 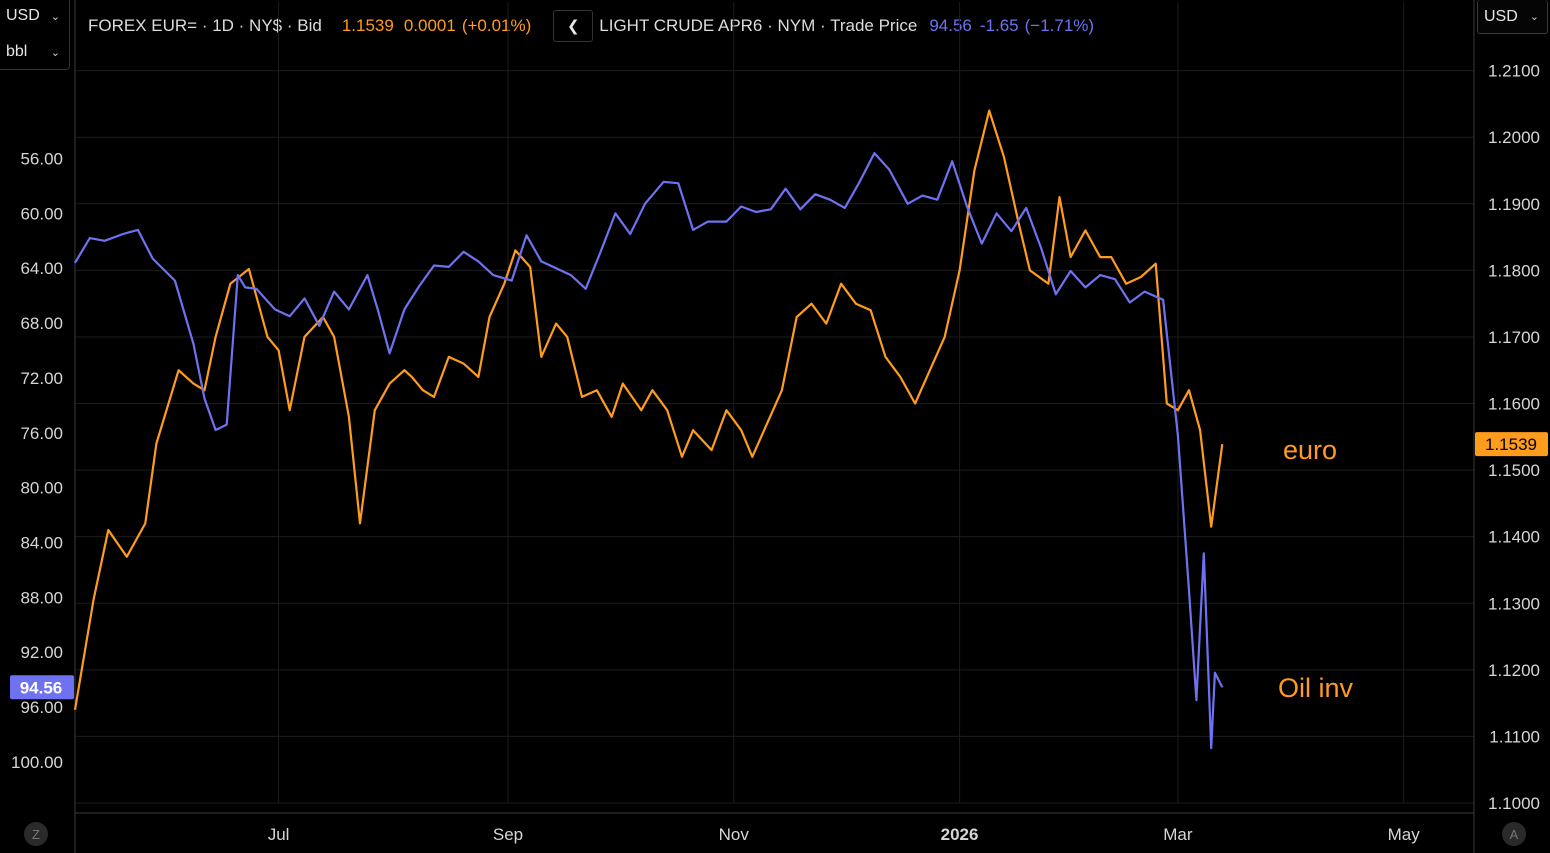 I want to click on zoom-reset-icon: Z, so click(x=36, y=834).